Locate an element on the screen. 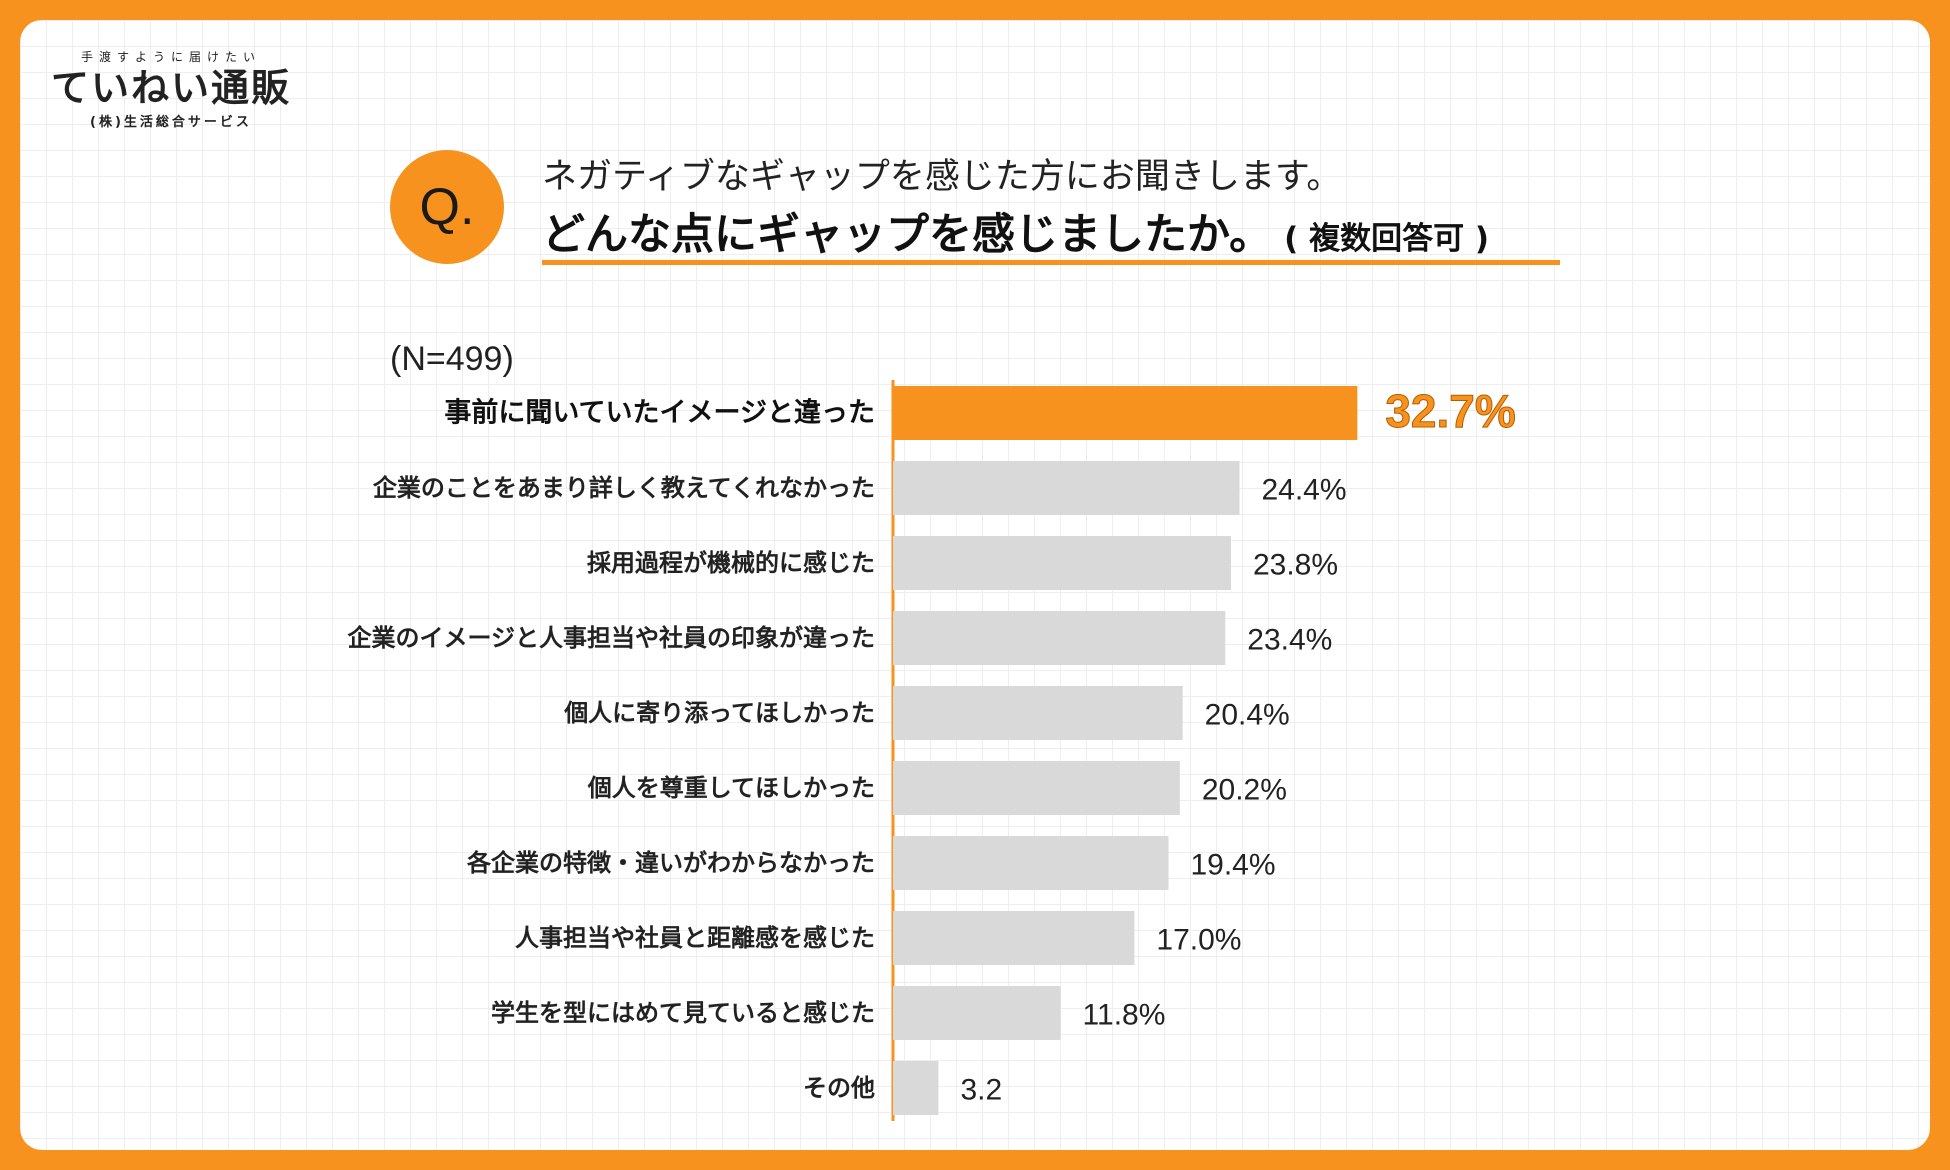 The height and width of the screenshot is (1170, 1950). logo-name: ていねい通販 is located at coordinates (170, 87).